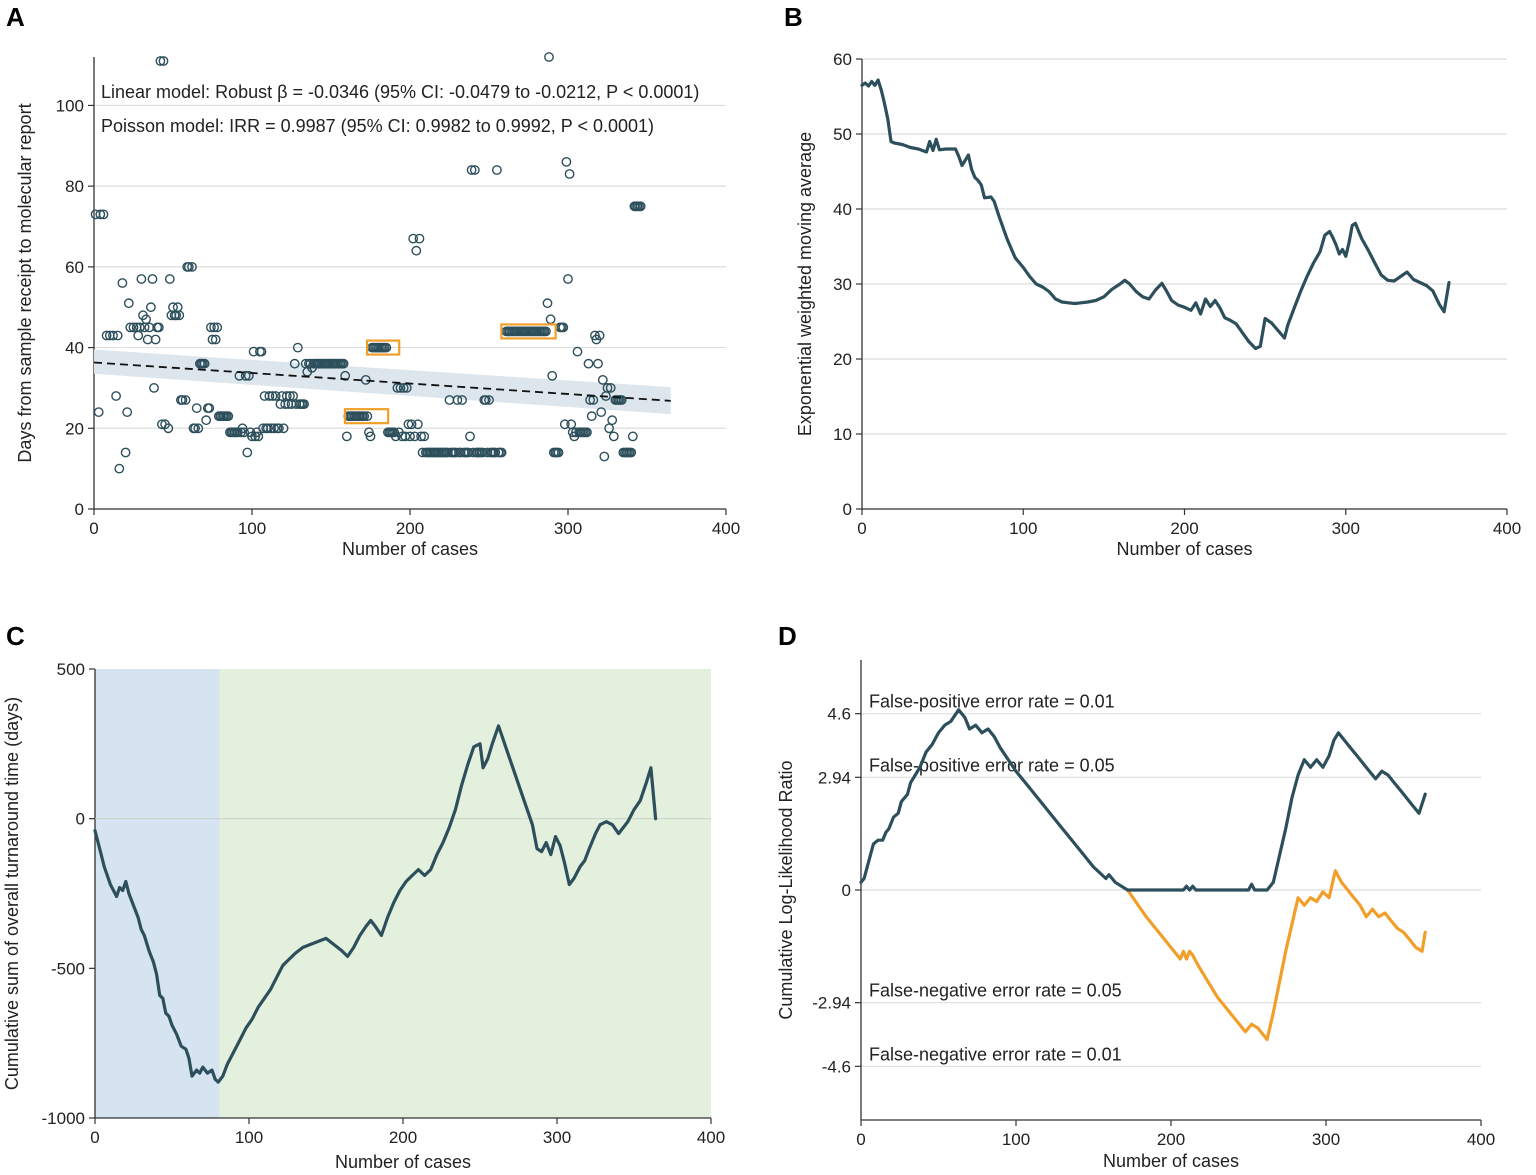 The width and height of the screenshot is (1536, 1175). Describe the element at coordinates (860, 1139) in the screenshot. I see `d-x-tick-label: 0` at that location.